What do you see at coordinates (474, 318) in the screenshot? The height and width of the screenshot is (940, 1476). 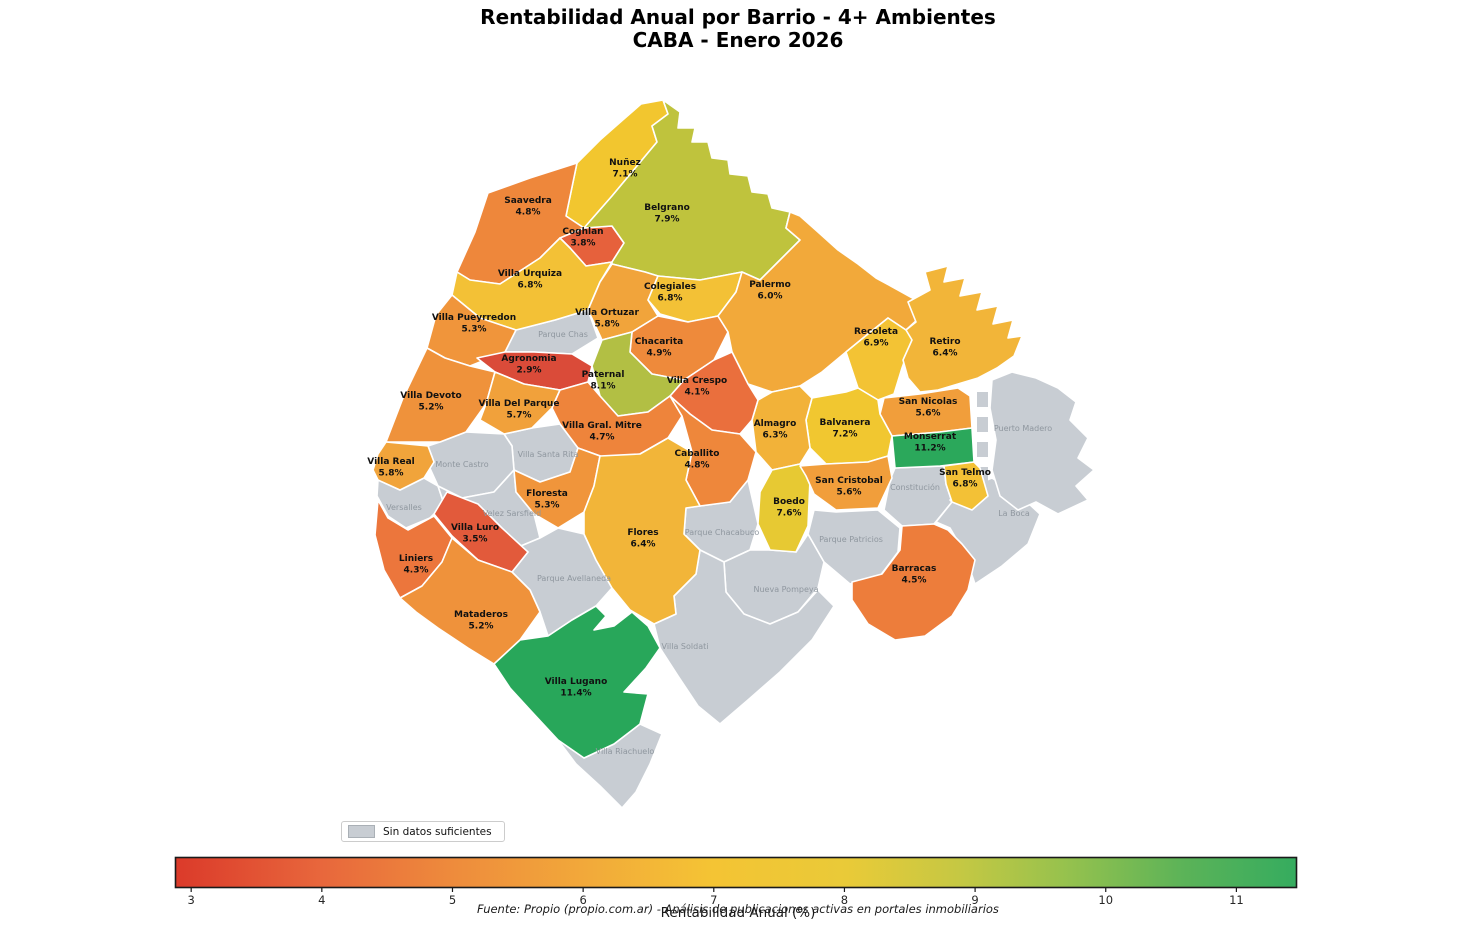 I see `region-name-villa-pueyrredon: Villa Pueyrredon` at bounding box center [474, 318].